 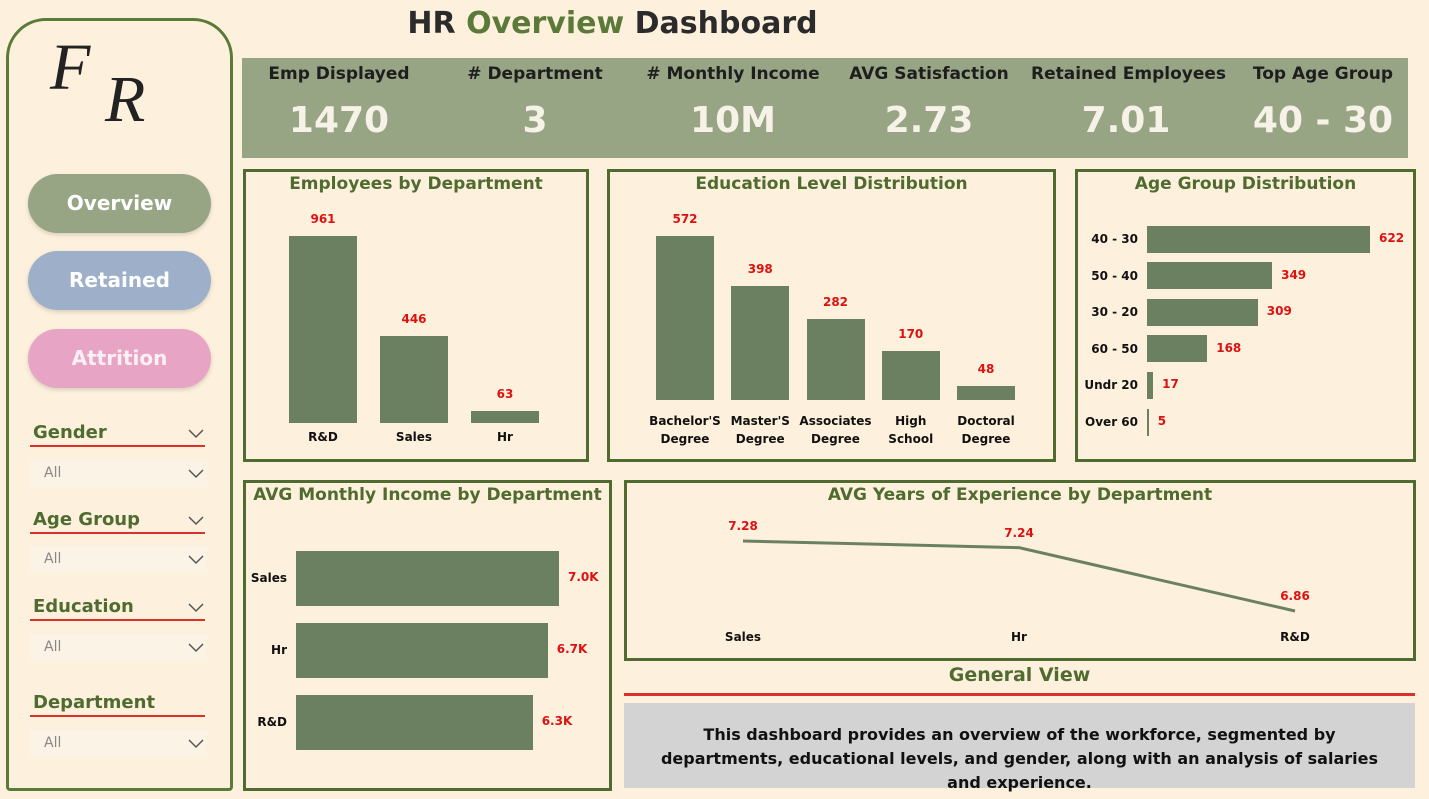 I want to click on category-label: Over 60, so click(x=1111, y=422).